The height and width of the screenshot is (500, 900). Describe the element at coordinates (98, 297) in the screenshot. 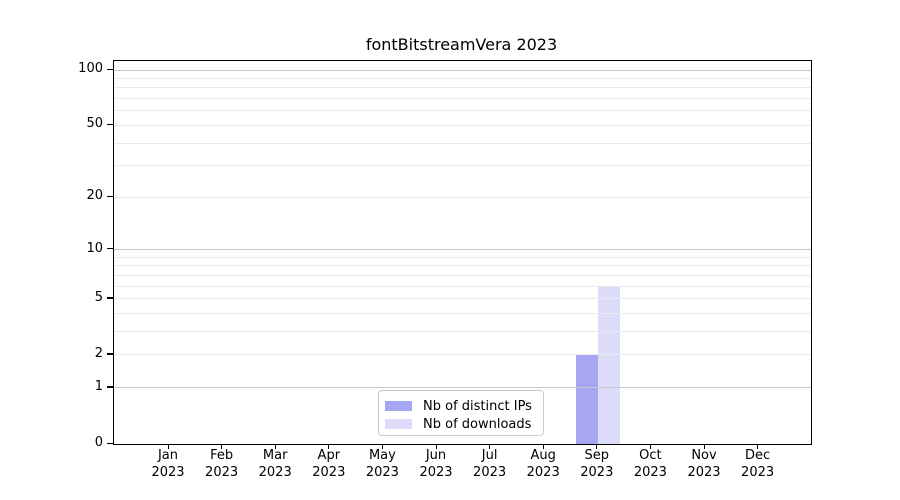

I see `y-tick-label: 5` at that location.